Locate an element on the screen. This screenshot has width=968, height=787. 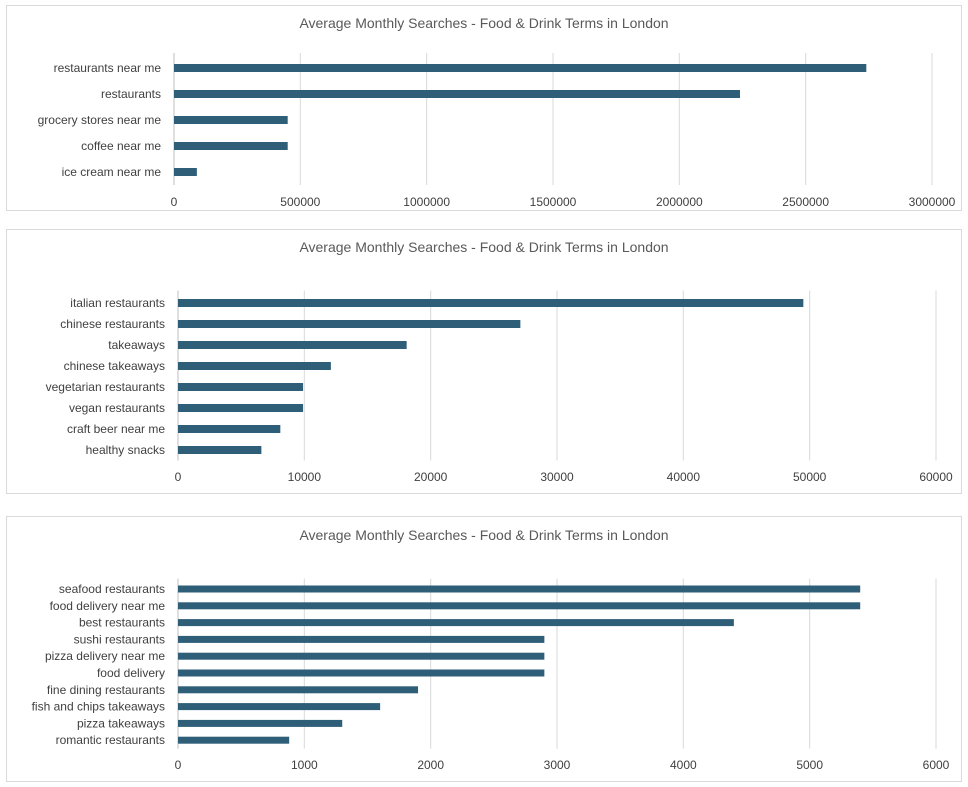
x-tick-label: 3000000 is located at coordinates (932, 202).